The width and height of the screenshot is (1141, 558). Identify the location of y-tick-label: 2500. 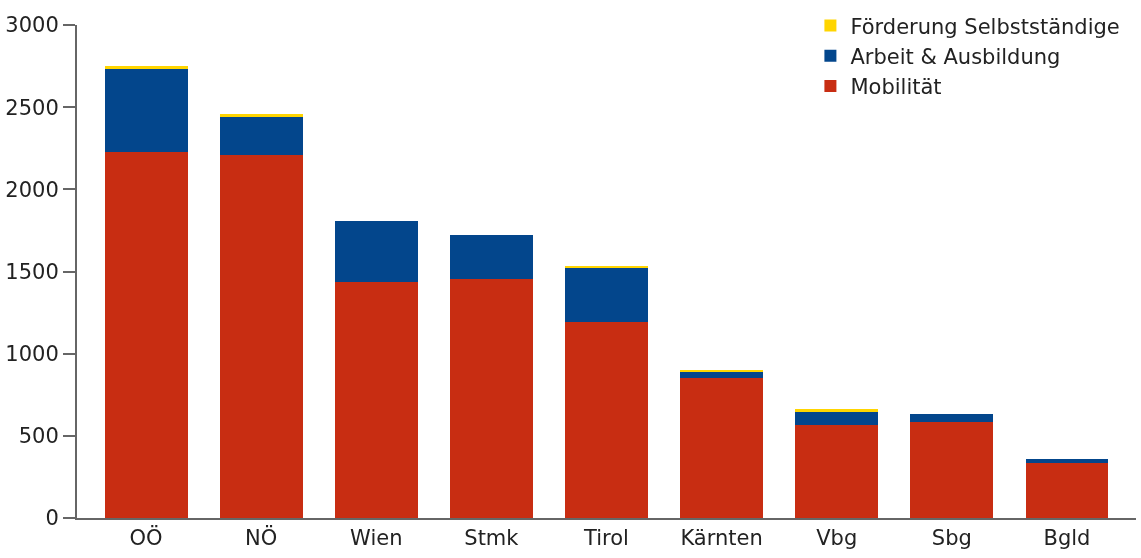
(32, 107).